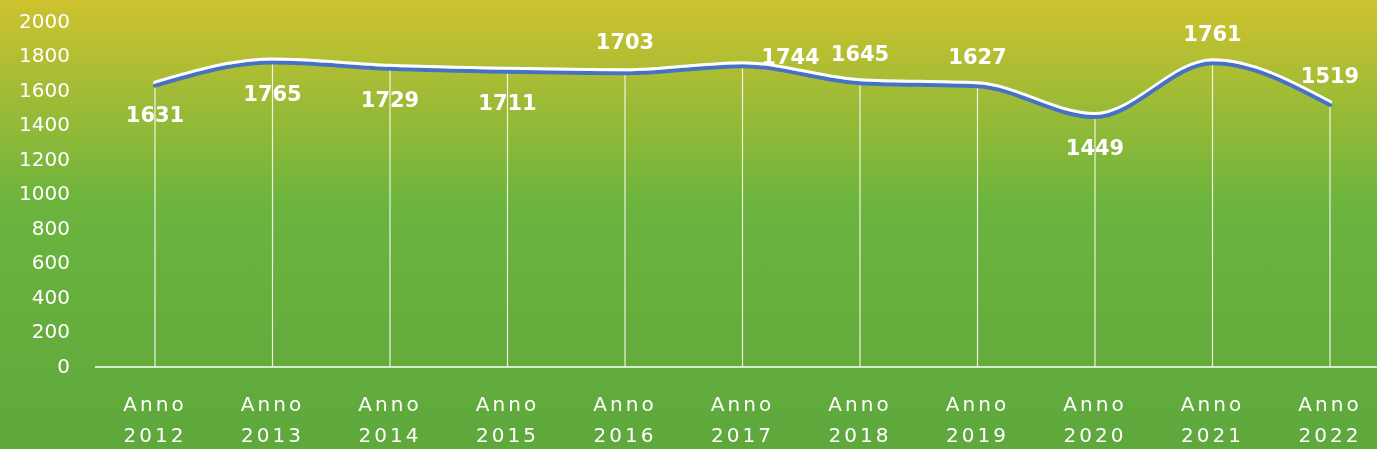 Image resolution: width=1377 pixels, height=449 pixels. I want to click on y-tick-label: 2000, so click(44, 20).